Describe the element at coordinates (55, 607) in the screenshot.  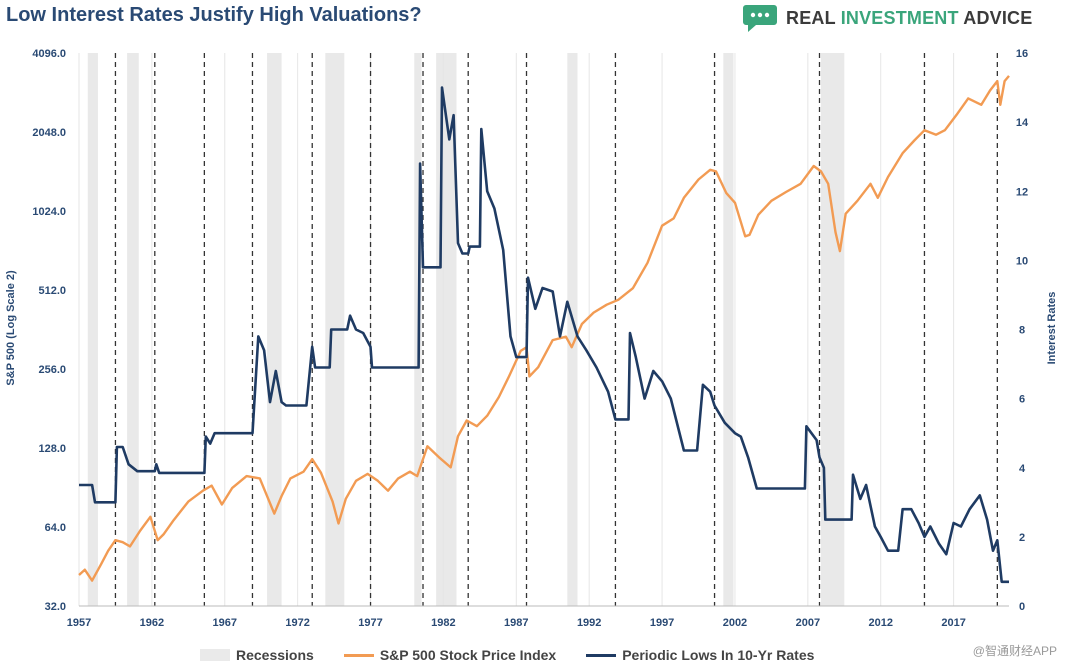
I see `left-tick-label: 32.0` at that location.